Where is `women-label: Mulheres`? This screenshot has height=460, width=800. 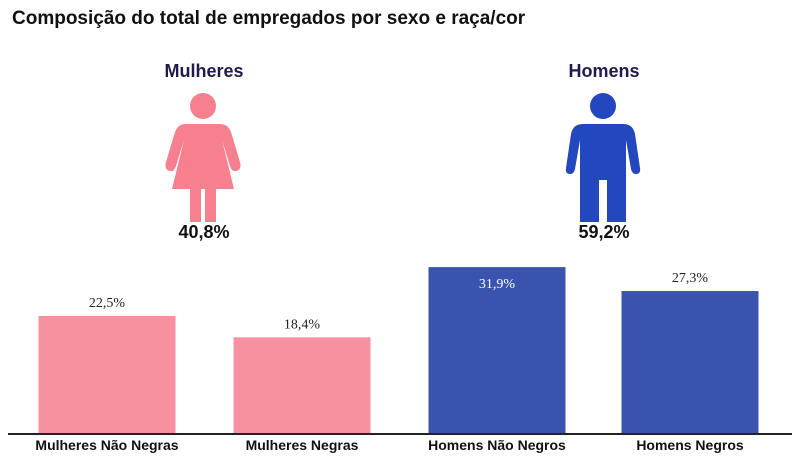
women-label: Mulheres is located at coordinates (204, 71).